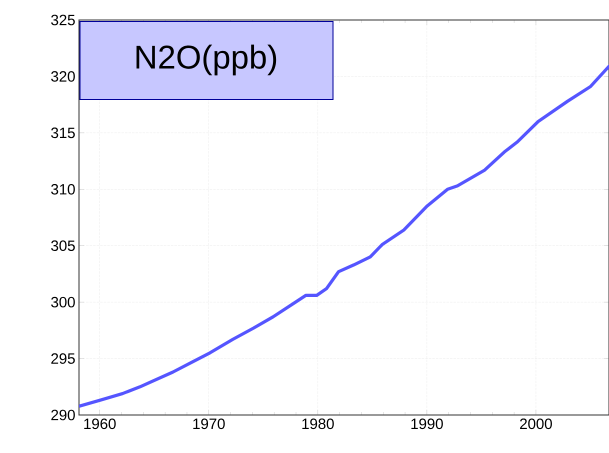  What do you see at coordinates (427, 424) in the screenshot?
I see `x-tick-label: 1990` at bounding box center [427, 424].